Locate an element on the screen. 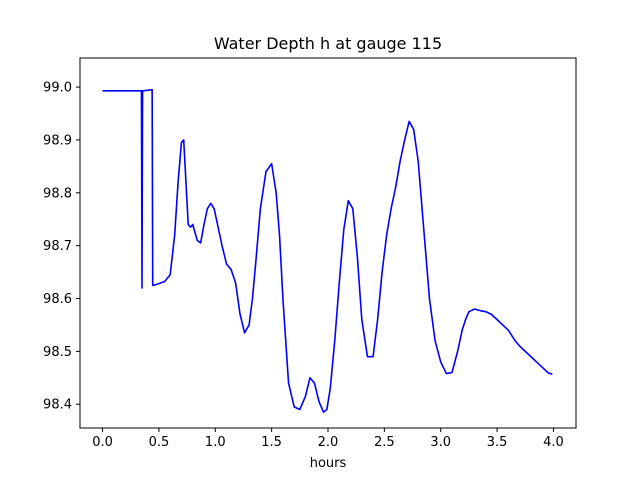 The width and height of the screenshot is (640, 480). x-tick-label: 0.5 is located at coordinates (159, 442).